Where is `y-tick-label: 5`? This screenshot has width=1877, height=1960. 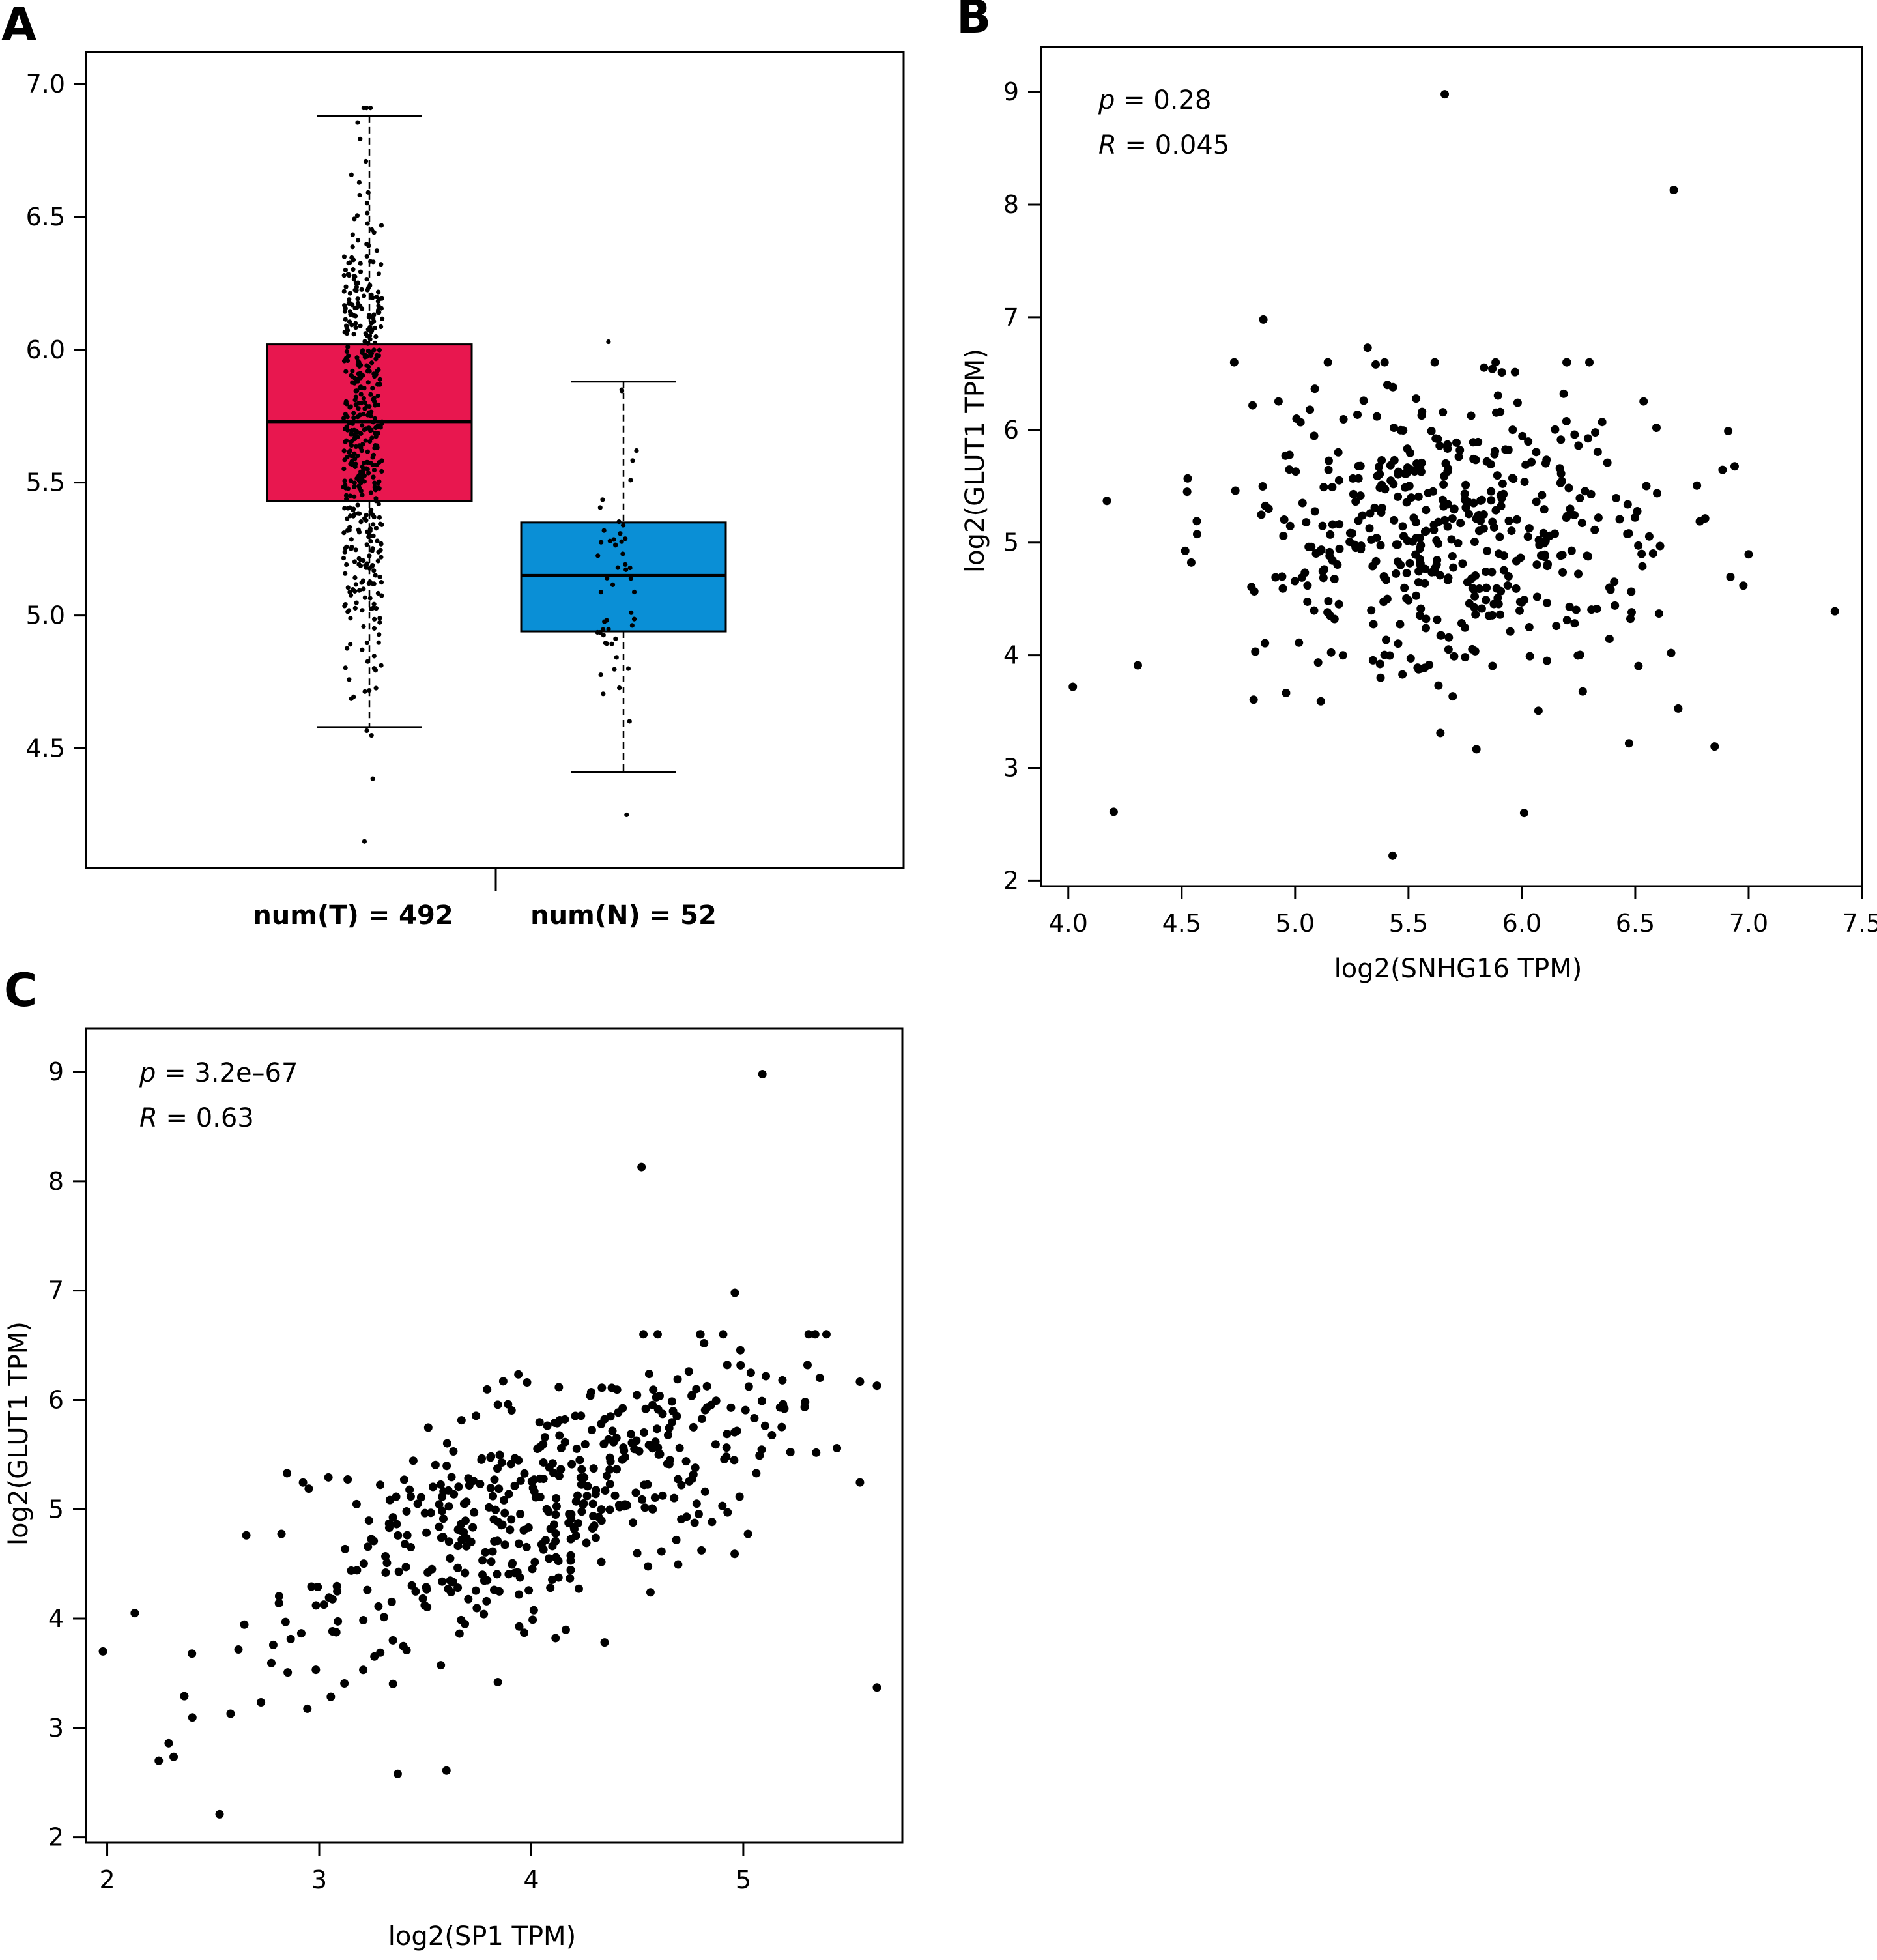
y-tick-label: 5 is located at coordinates (56, 1509).